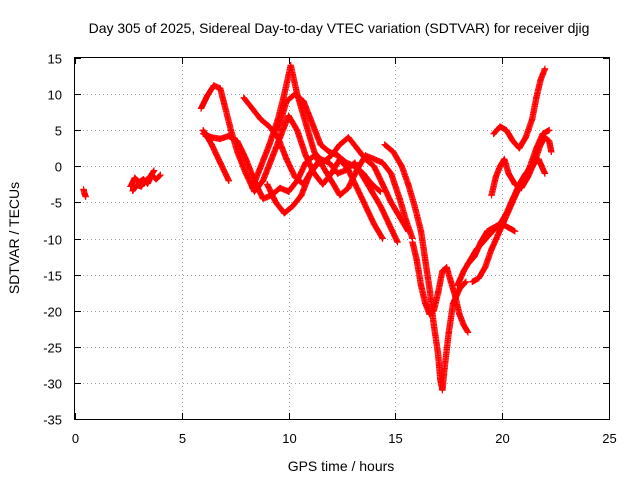 The width and height of the screenshot is (640, 480). Describe the element at coordinates (609, 438) in the screenshot. I see `x-tick-label: 25` at that location.